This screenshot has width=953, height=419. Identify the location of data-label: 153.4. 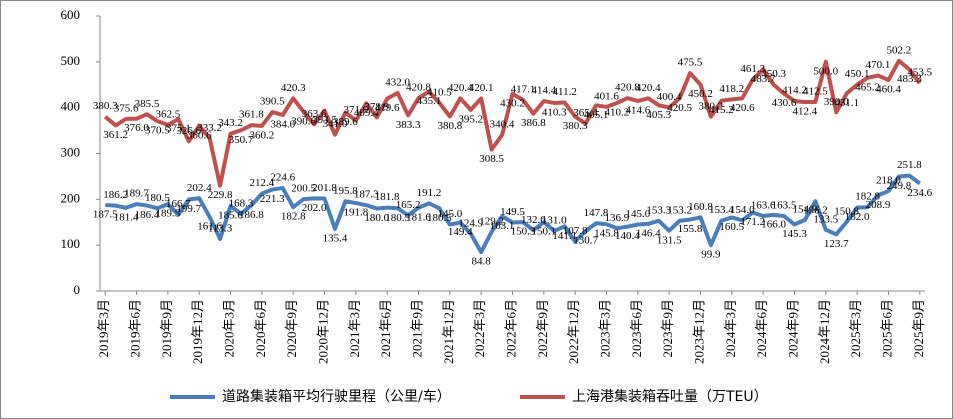
(721, 210).